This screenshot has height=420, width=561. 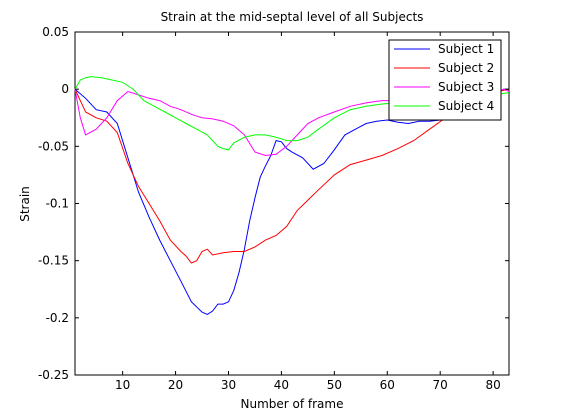 What do you see at coordinates (466, 87) in the screenshot?
I see `legend-label-3: Subject 3` at bounding box center [466, 87].